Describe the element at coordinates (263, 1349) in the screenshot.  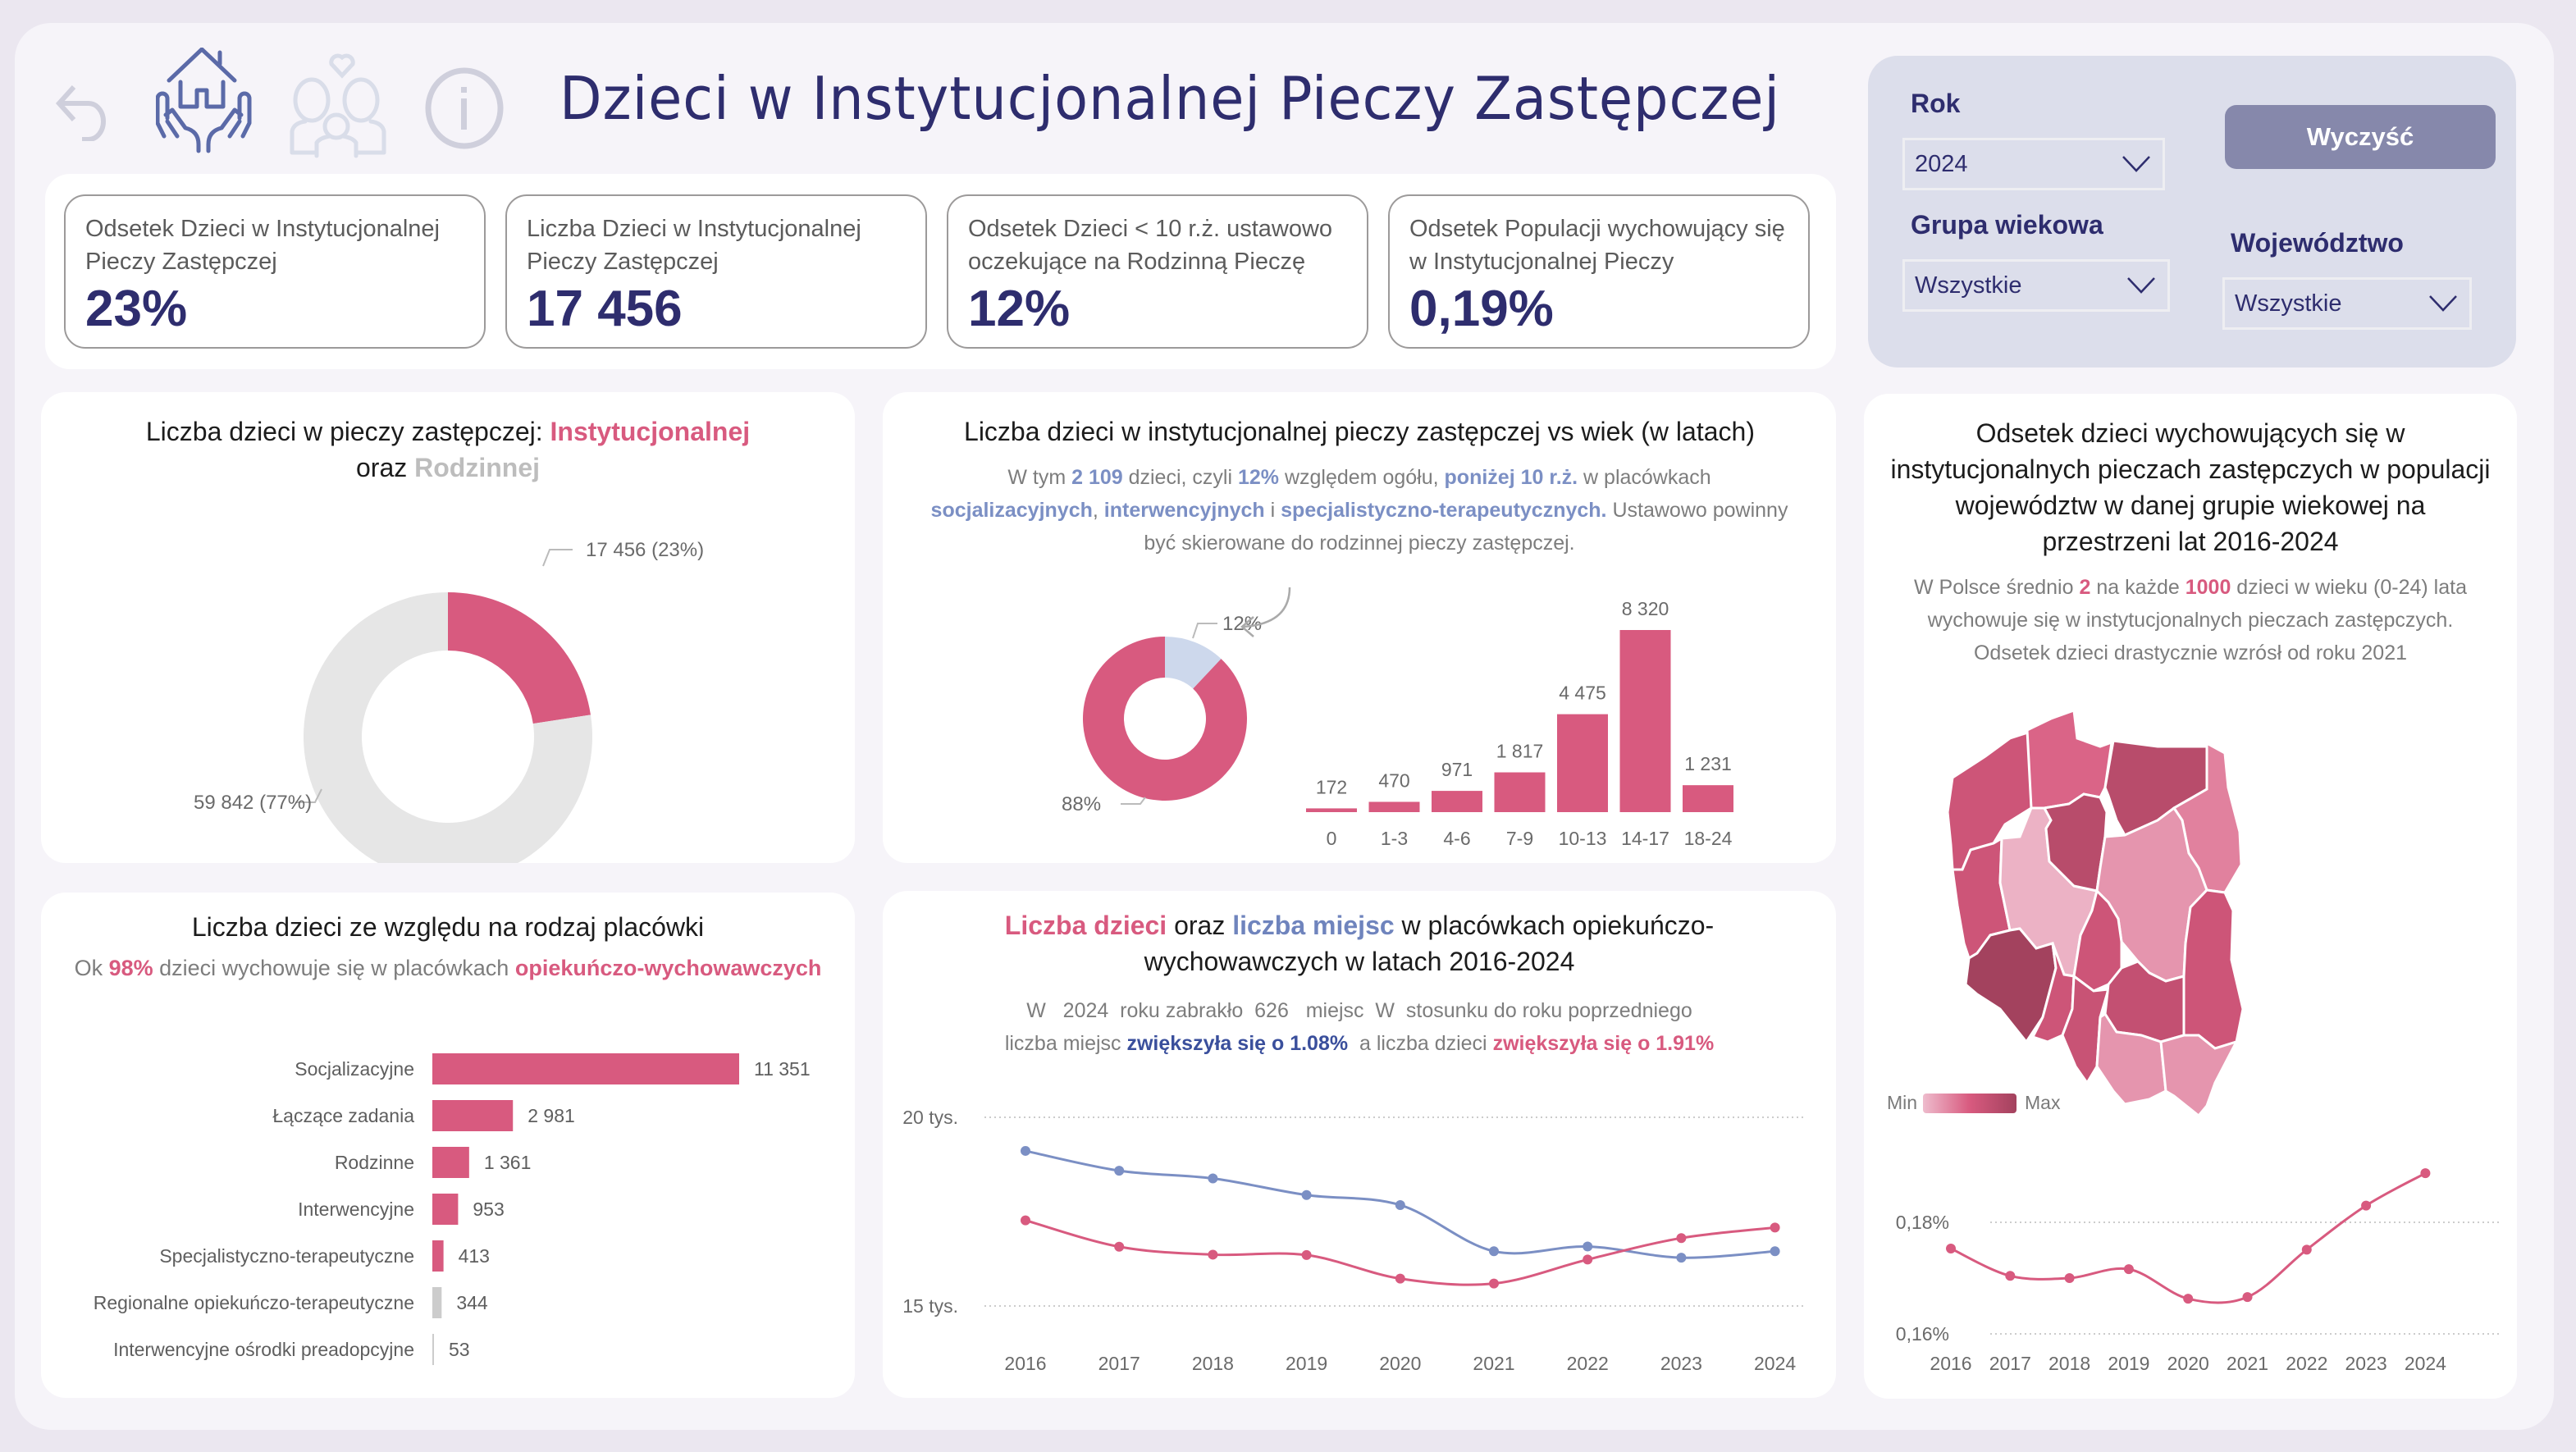
I see `category-label: Interwencyjne ośrodki preadopcyjne` at that location.